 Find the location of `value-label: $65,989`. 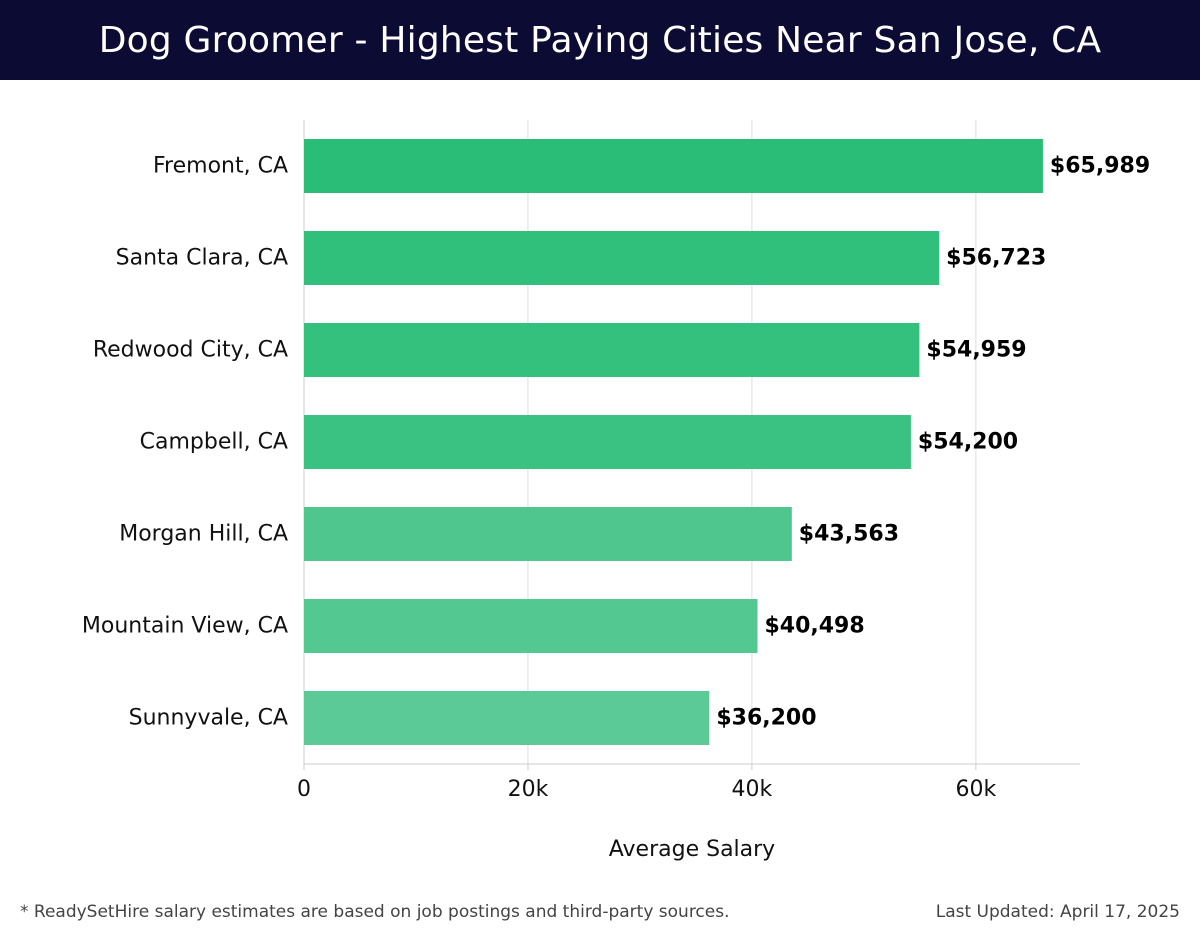

value-label: $65,989 is located at coordinates (1100, 166).